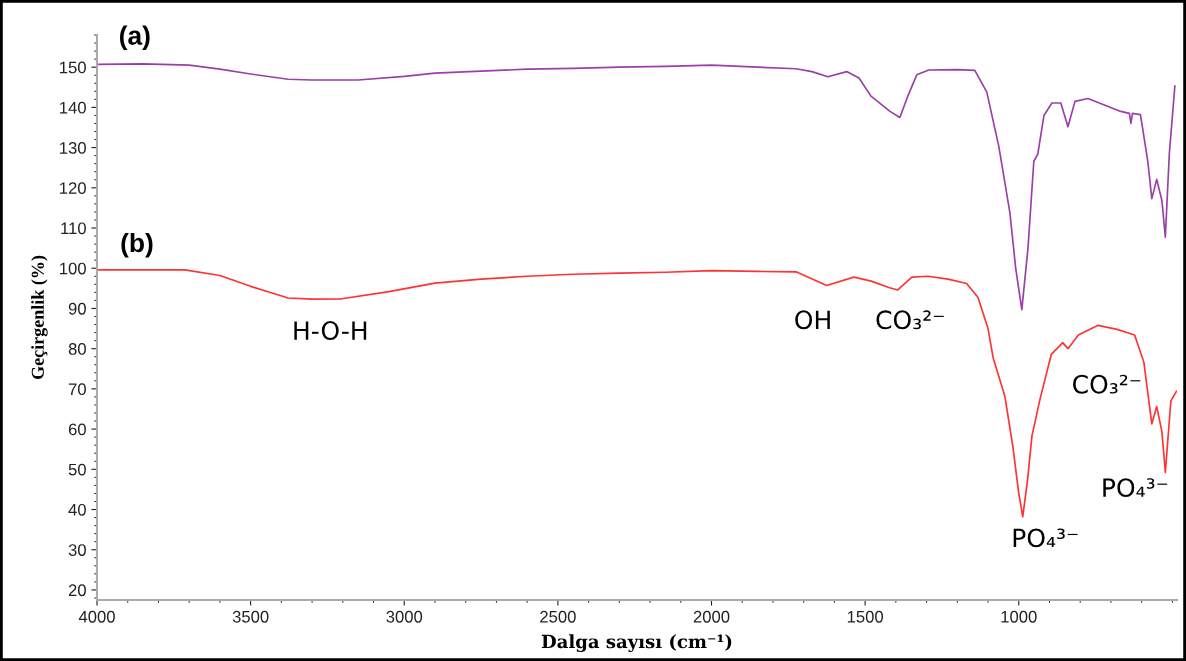  I want to click on x-axis-title: Dalga sayısı (cm⁻¹), so click(636, 643).